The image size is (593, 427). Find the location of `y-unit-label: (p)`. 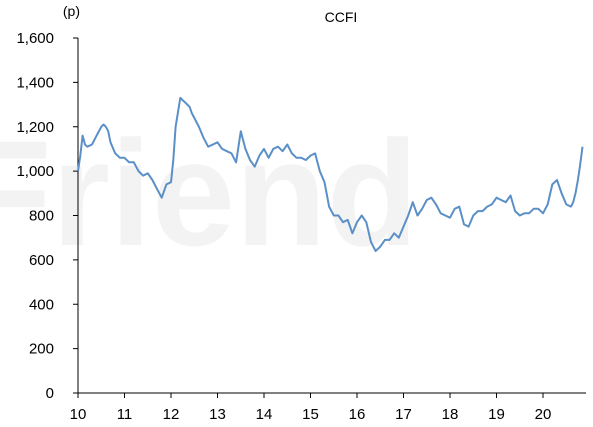

y-unit-label: (p) is located at coordinates (71, 11).